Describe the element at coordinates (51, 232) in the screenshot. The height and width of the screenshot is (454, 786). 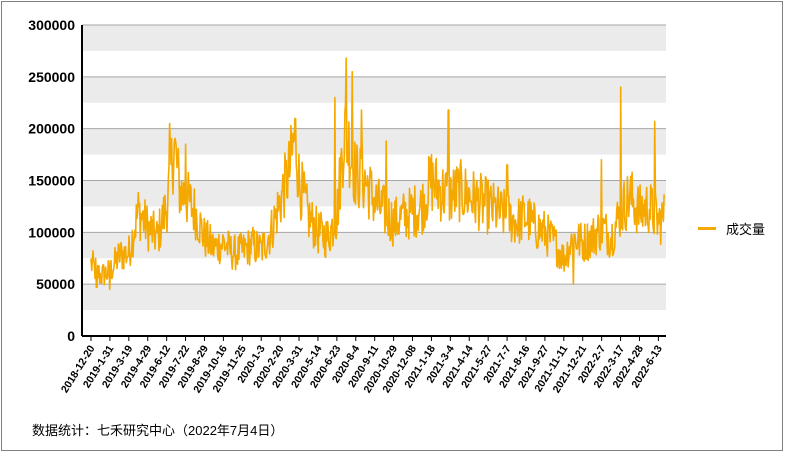
I see `y-tick-label: 100000` at that location.